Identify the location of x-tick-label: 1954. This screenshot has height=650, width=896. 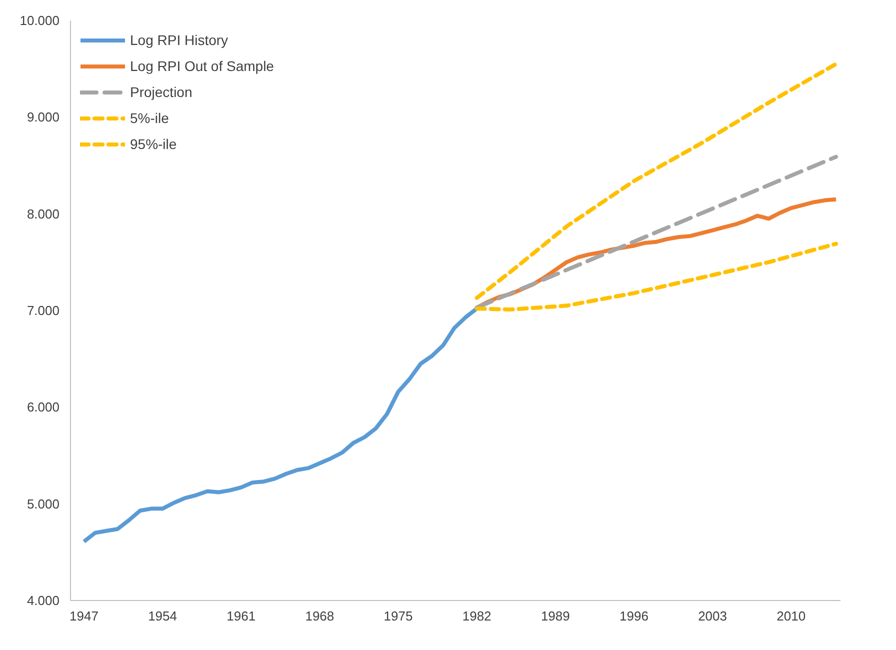
(163, 616).